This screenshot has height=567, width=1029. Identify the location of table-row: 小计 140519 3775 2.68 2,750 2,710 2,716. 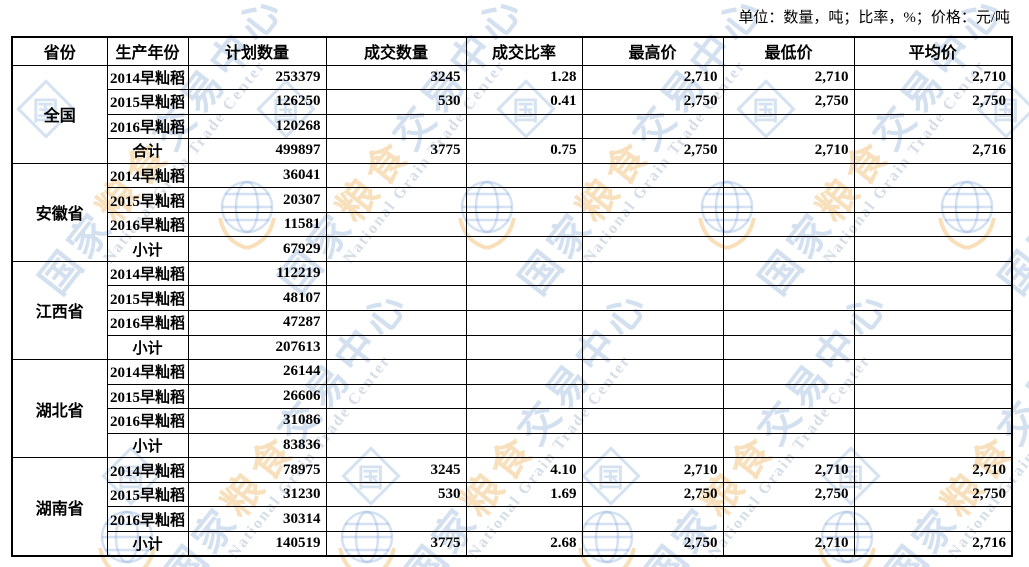
(512, 543).